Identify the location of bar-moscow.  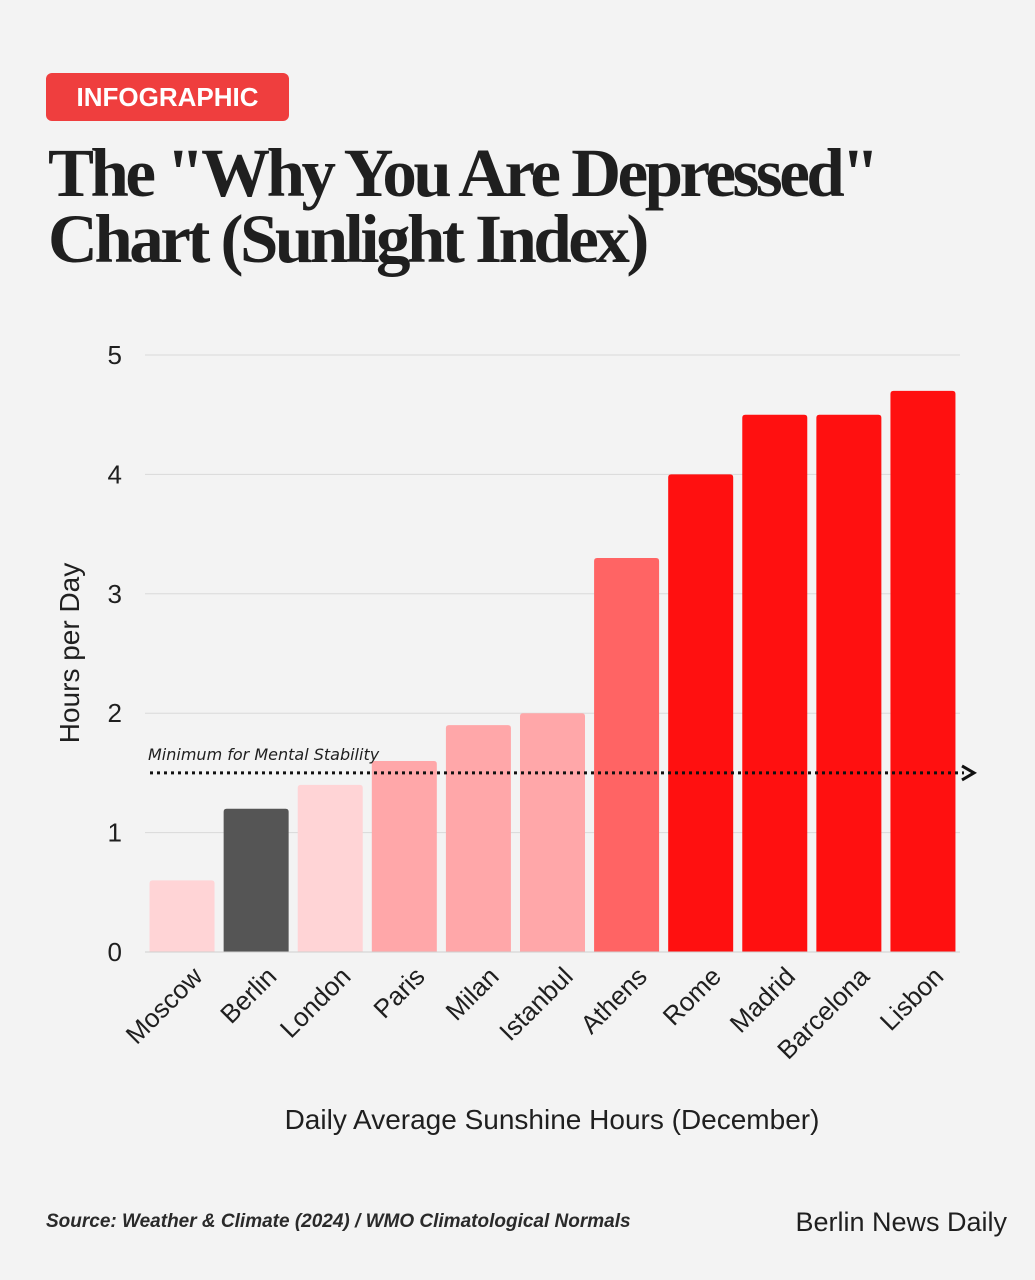
(182, 916).